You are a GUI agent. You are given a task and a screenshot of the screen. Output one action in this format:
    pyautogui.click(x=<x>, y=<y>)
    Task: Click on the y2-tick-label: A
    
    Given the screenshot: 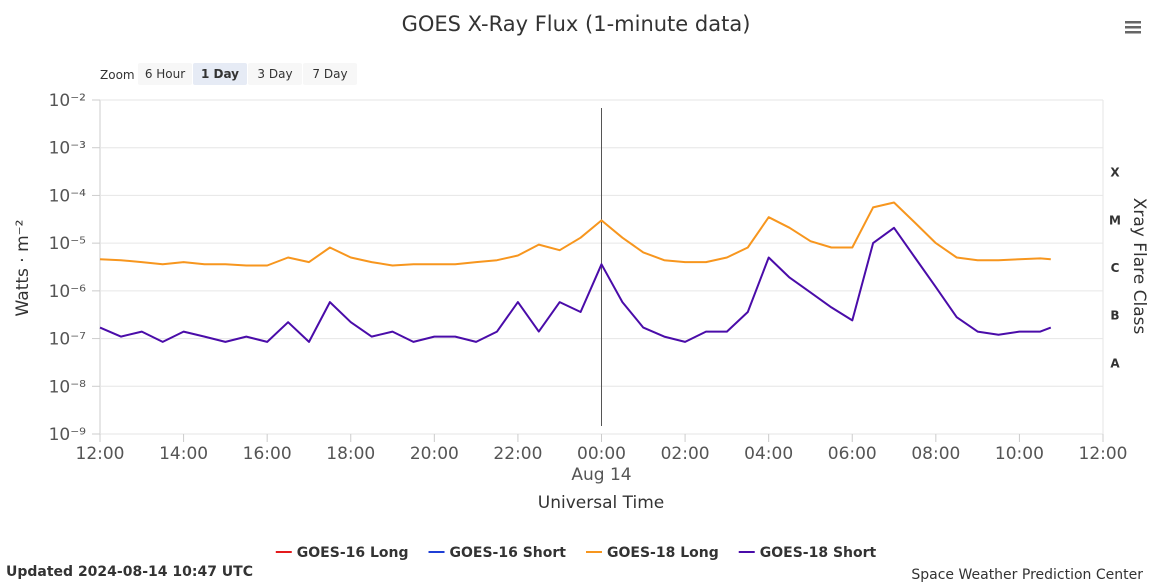 What is the action you would take?
    pyautogui.click(x=1115, y=363)
    